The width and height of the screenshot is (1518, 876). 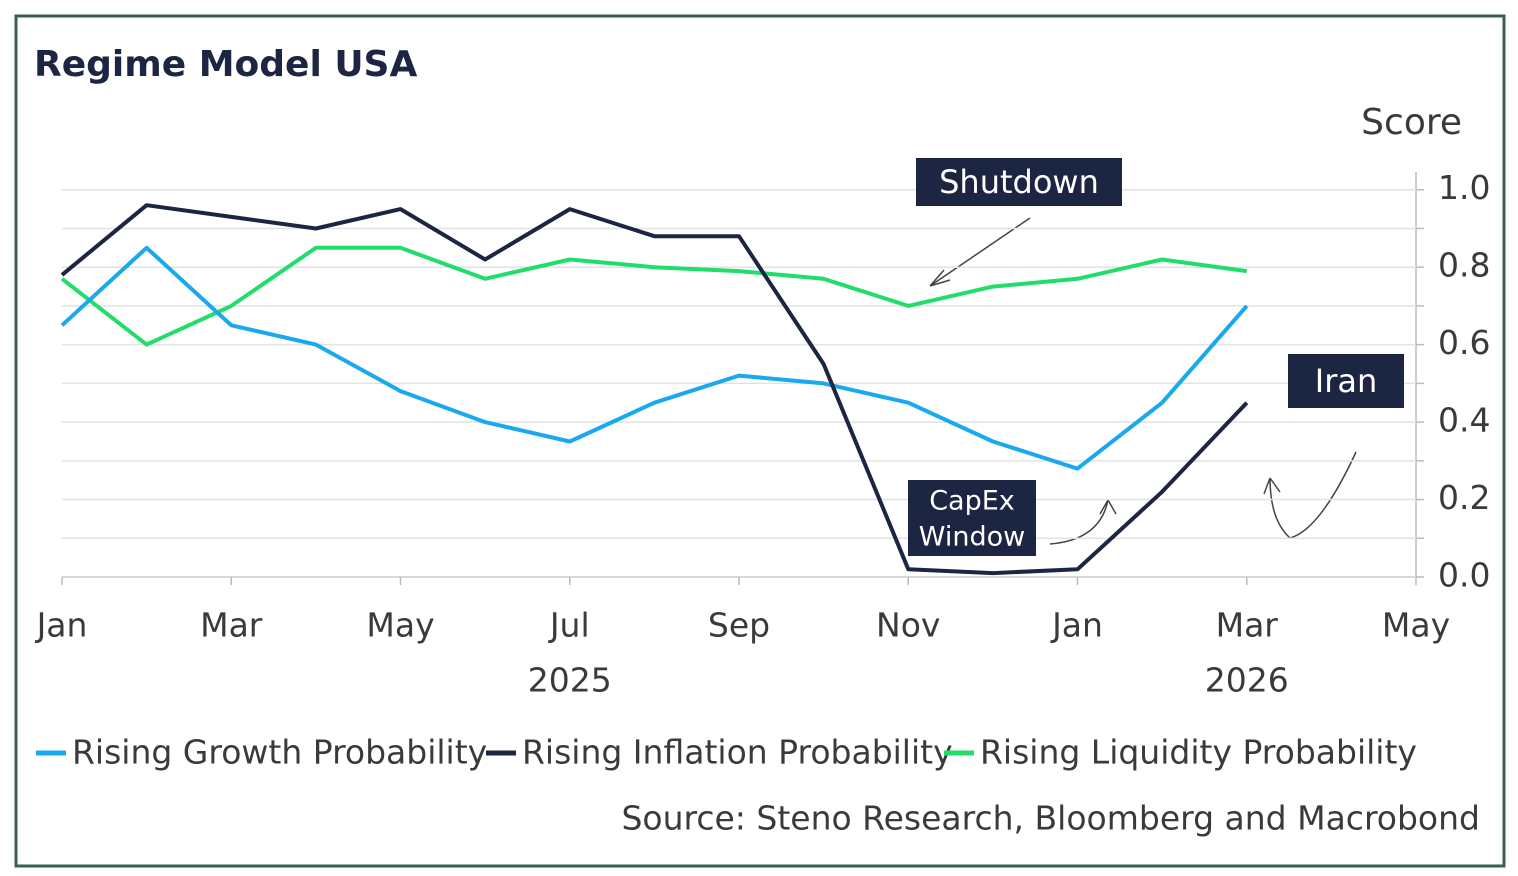 What do you see at coordinates (972, 501) in the screenshot?
I see `annotation-text: CapEx` at bounding box center [972, 501].